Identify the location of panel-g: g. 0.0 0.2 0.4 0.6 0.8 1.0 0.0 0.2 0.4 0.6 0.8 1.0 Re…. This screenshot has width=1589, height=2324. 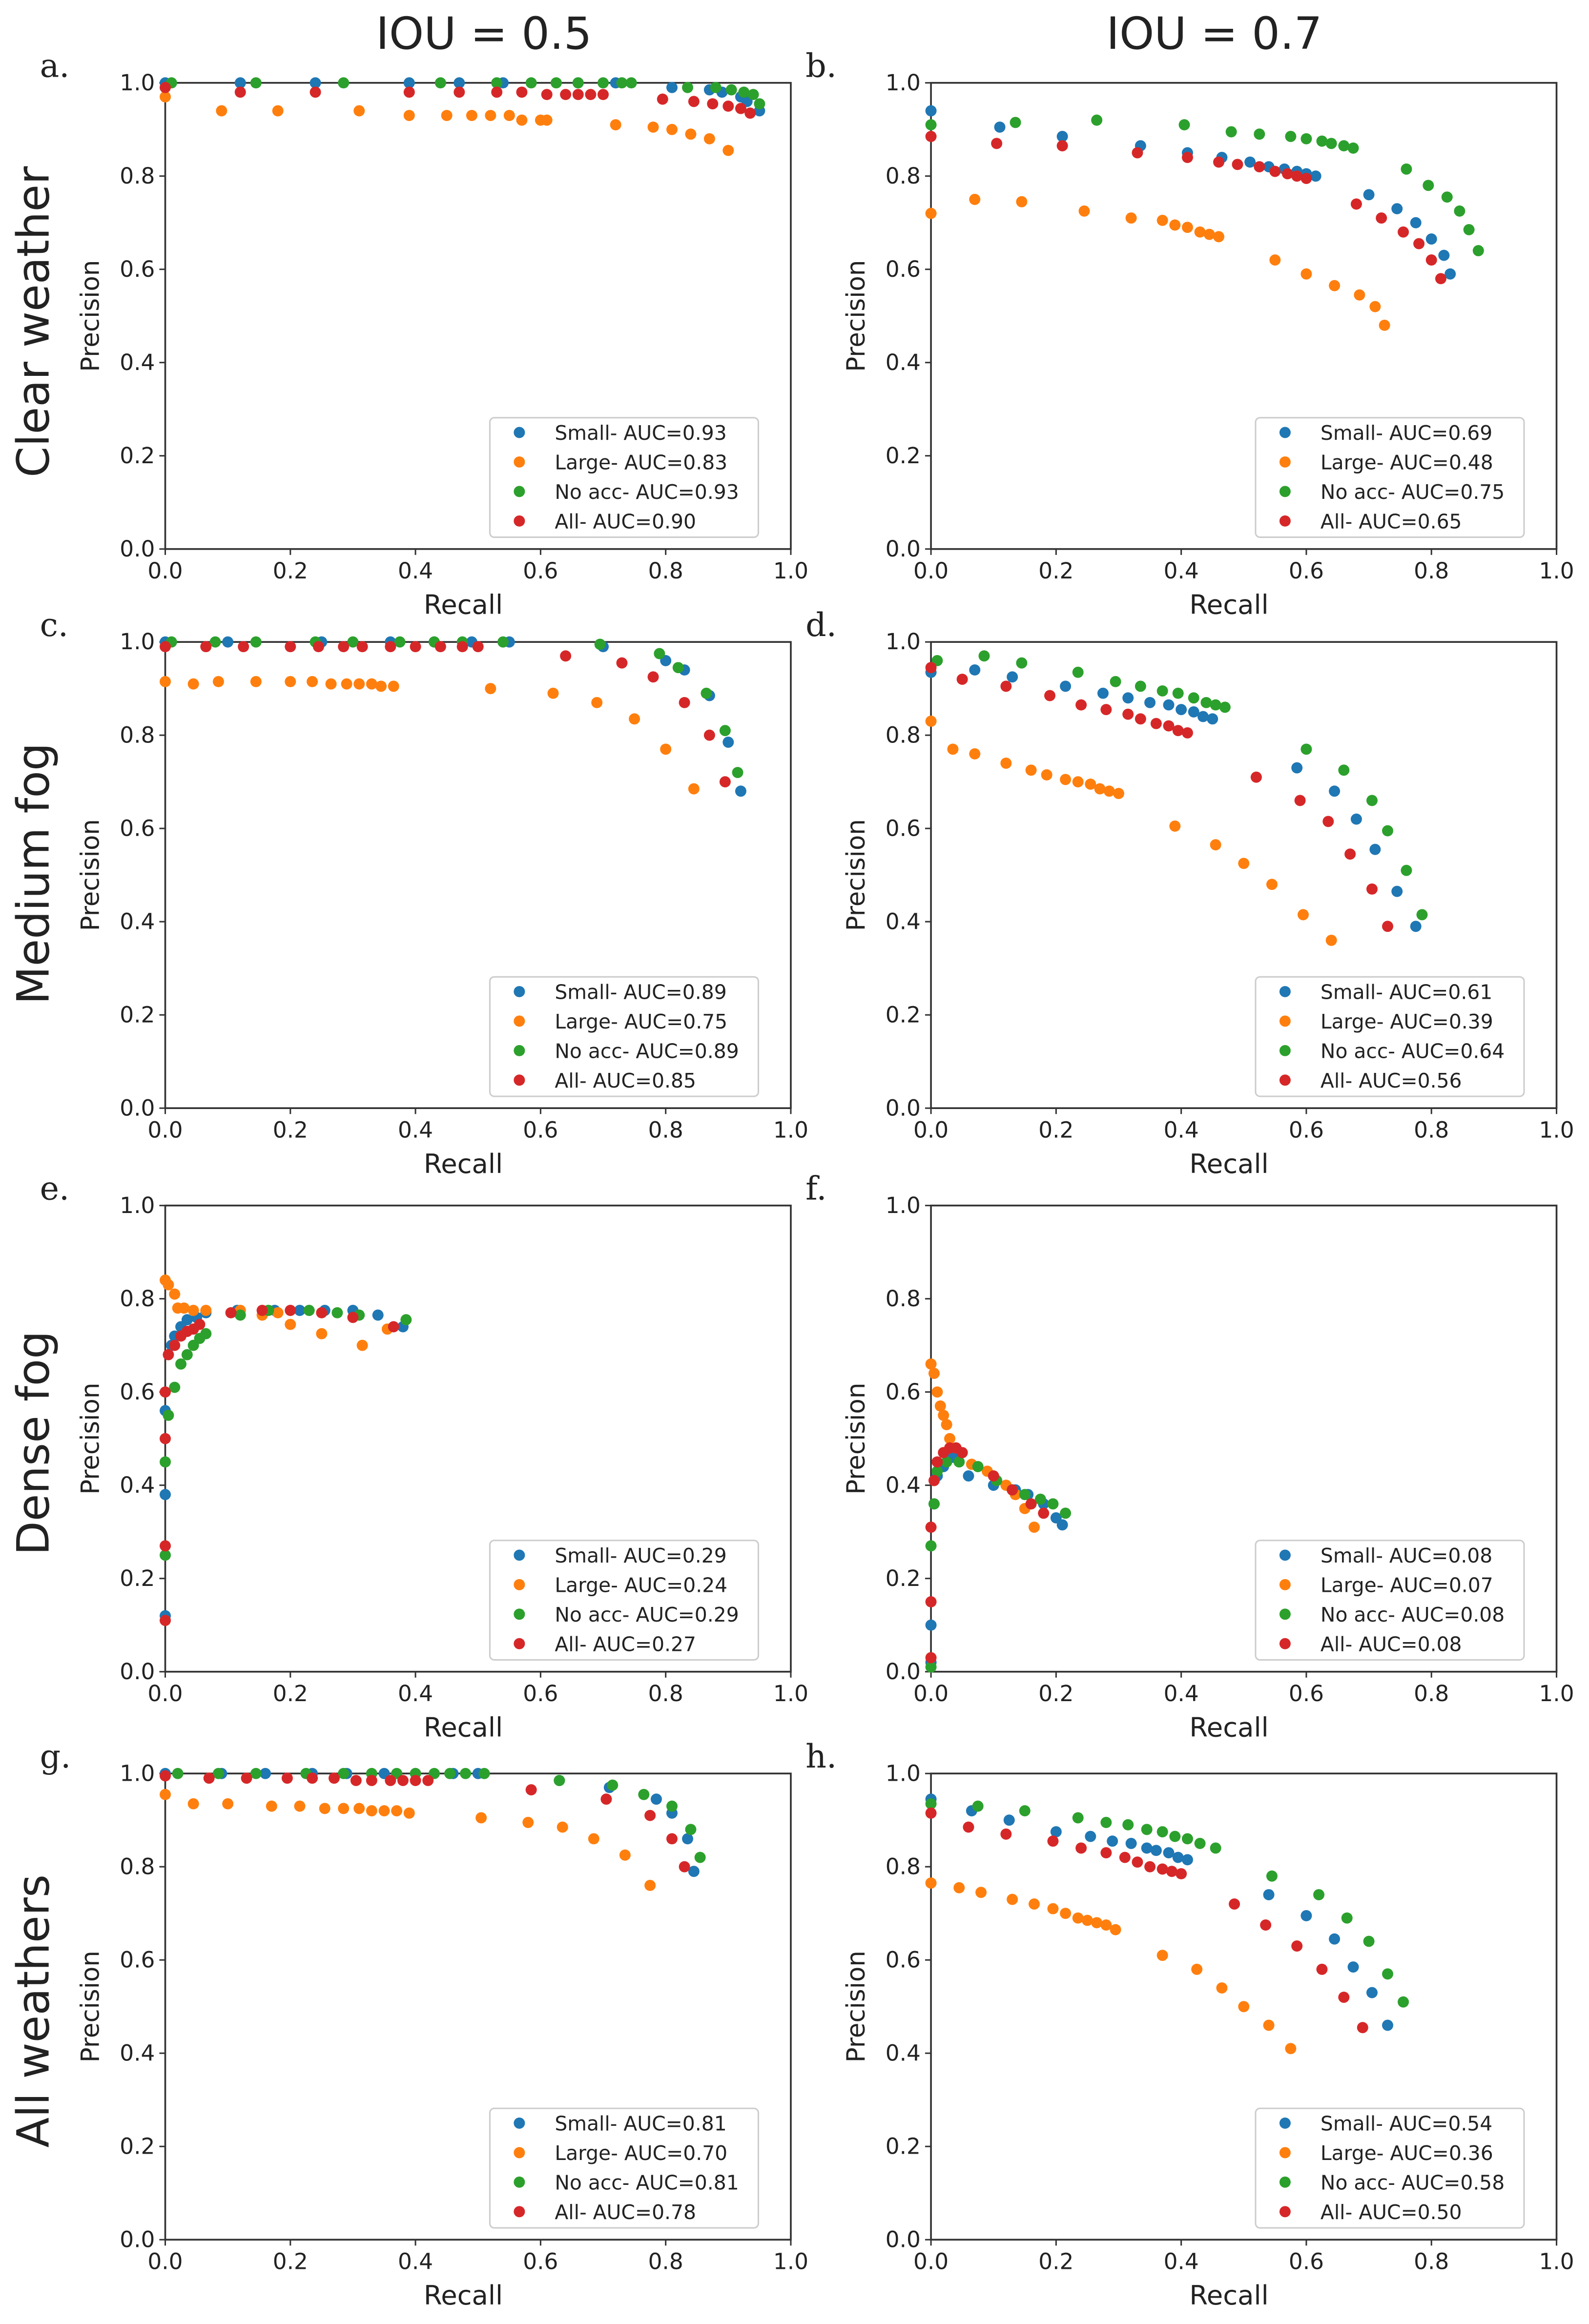
(424, 2024).